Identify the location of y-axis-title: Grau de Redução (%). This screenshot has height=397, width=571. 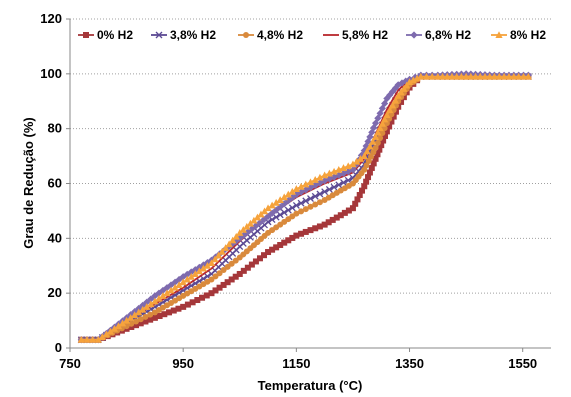
(28, 182).